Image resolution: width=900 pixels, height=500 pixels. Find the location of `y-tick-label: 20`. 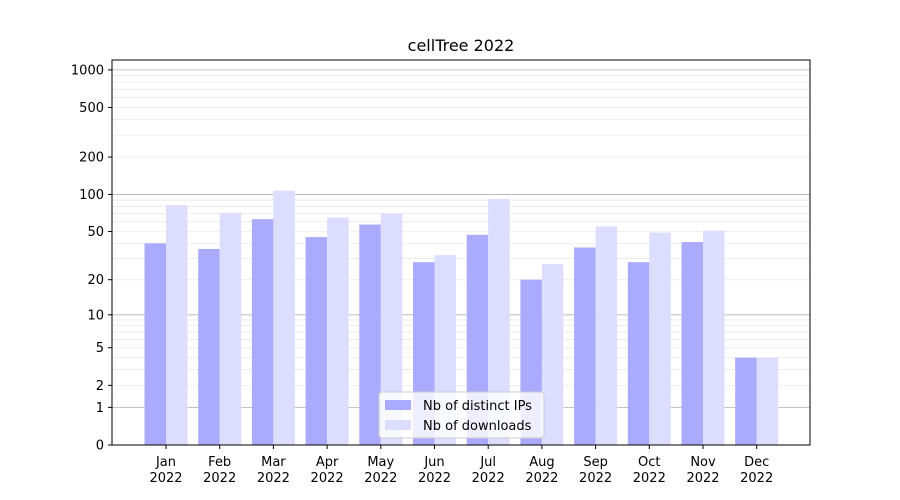

y-tick-label: 20 is located at coordinates (95, 280).